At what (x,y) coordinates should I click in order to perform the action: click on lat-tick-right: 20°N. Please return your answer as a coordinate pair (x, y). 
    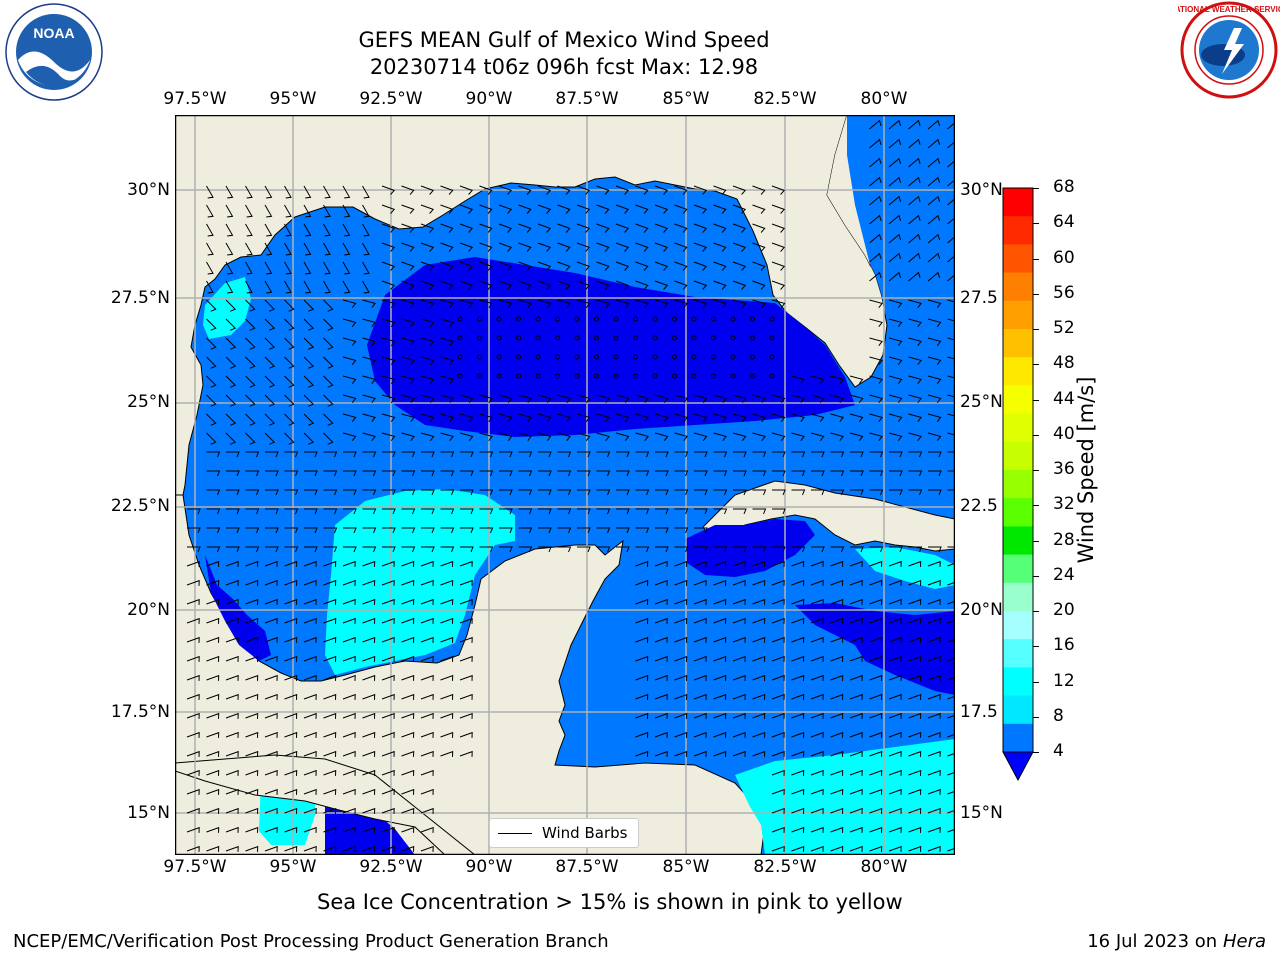
    Looking at the image, I should click on (981, 610).